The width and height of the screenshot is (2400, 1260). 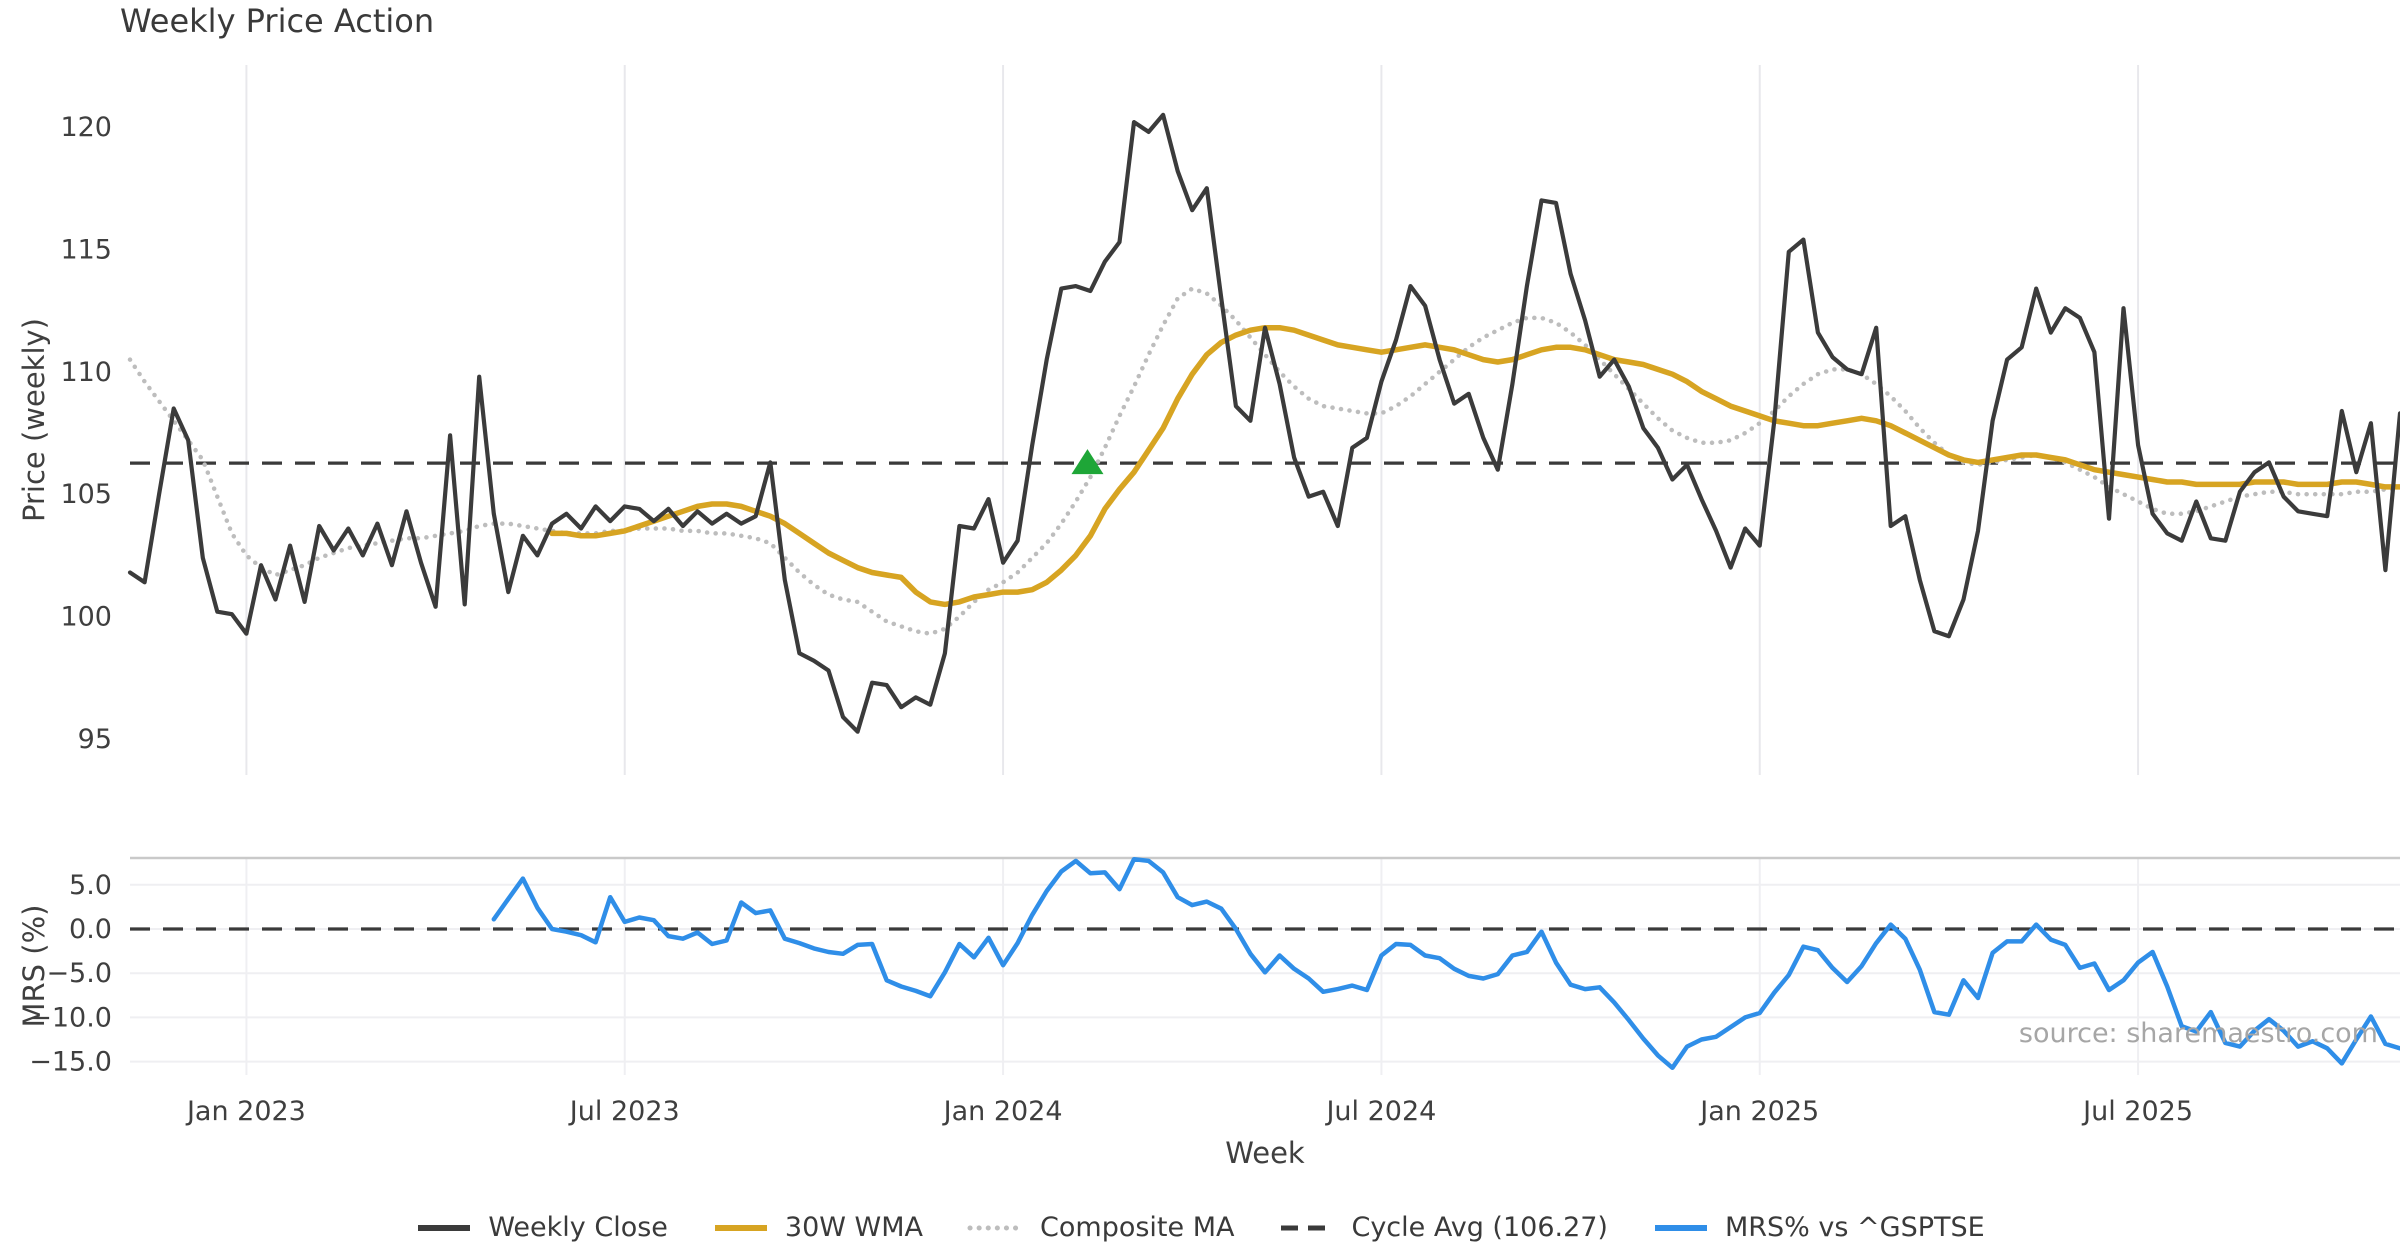 I want to click on price-tick-label: 120, so click(x=86, y=127).